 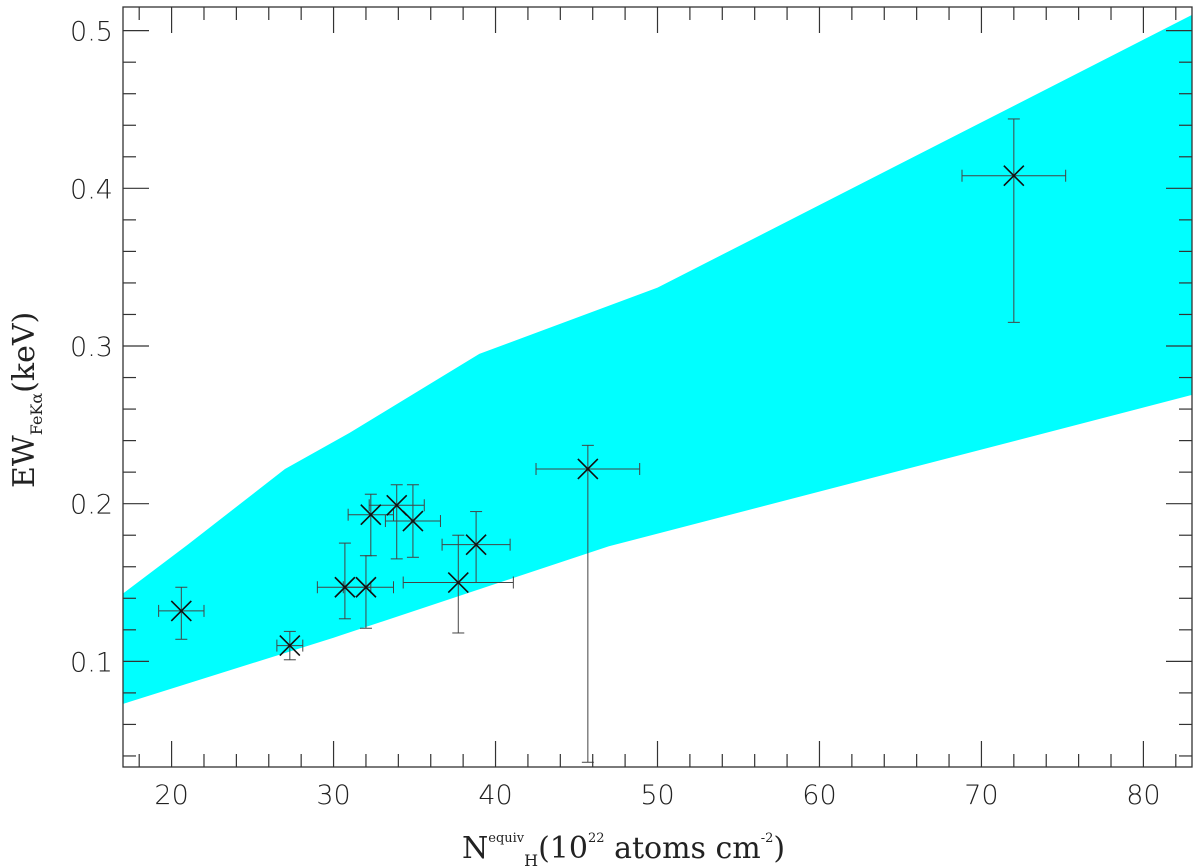 What do you see at coordinates (91, 347) in the screenshot?
I see `y-tick-label: 0.3` at bounding box center [91, 347].